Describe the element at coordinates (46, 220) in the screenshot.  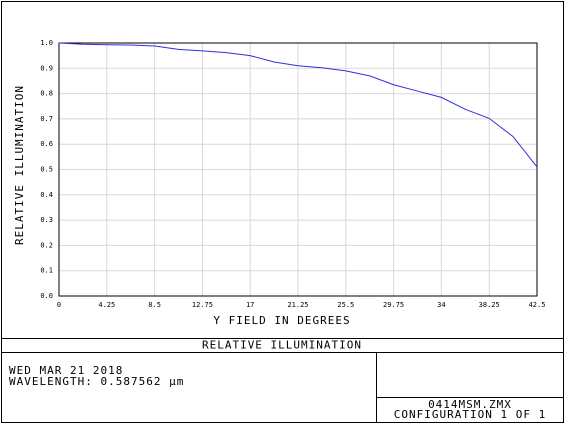
I see `y-tick-label: 0.3` at that location.